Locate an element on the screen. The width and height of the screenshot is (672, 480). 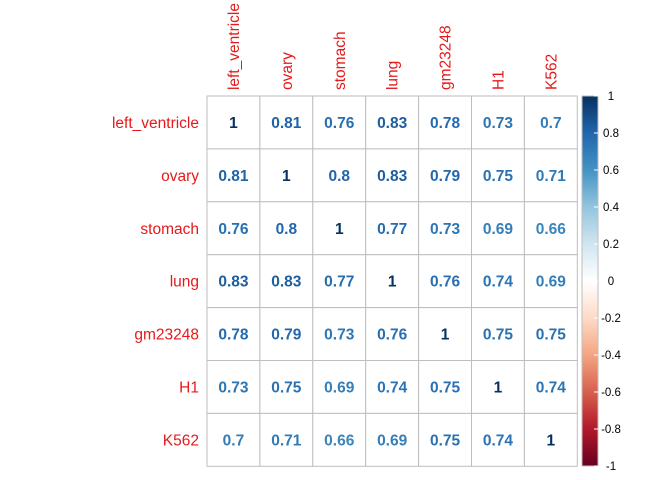
row-label: gm23248 is located at coordinates (166, 335).